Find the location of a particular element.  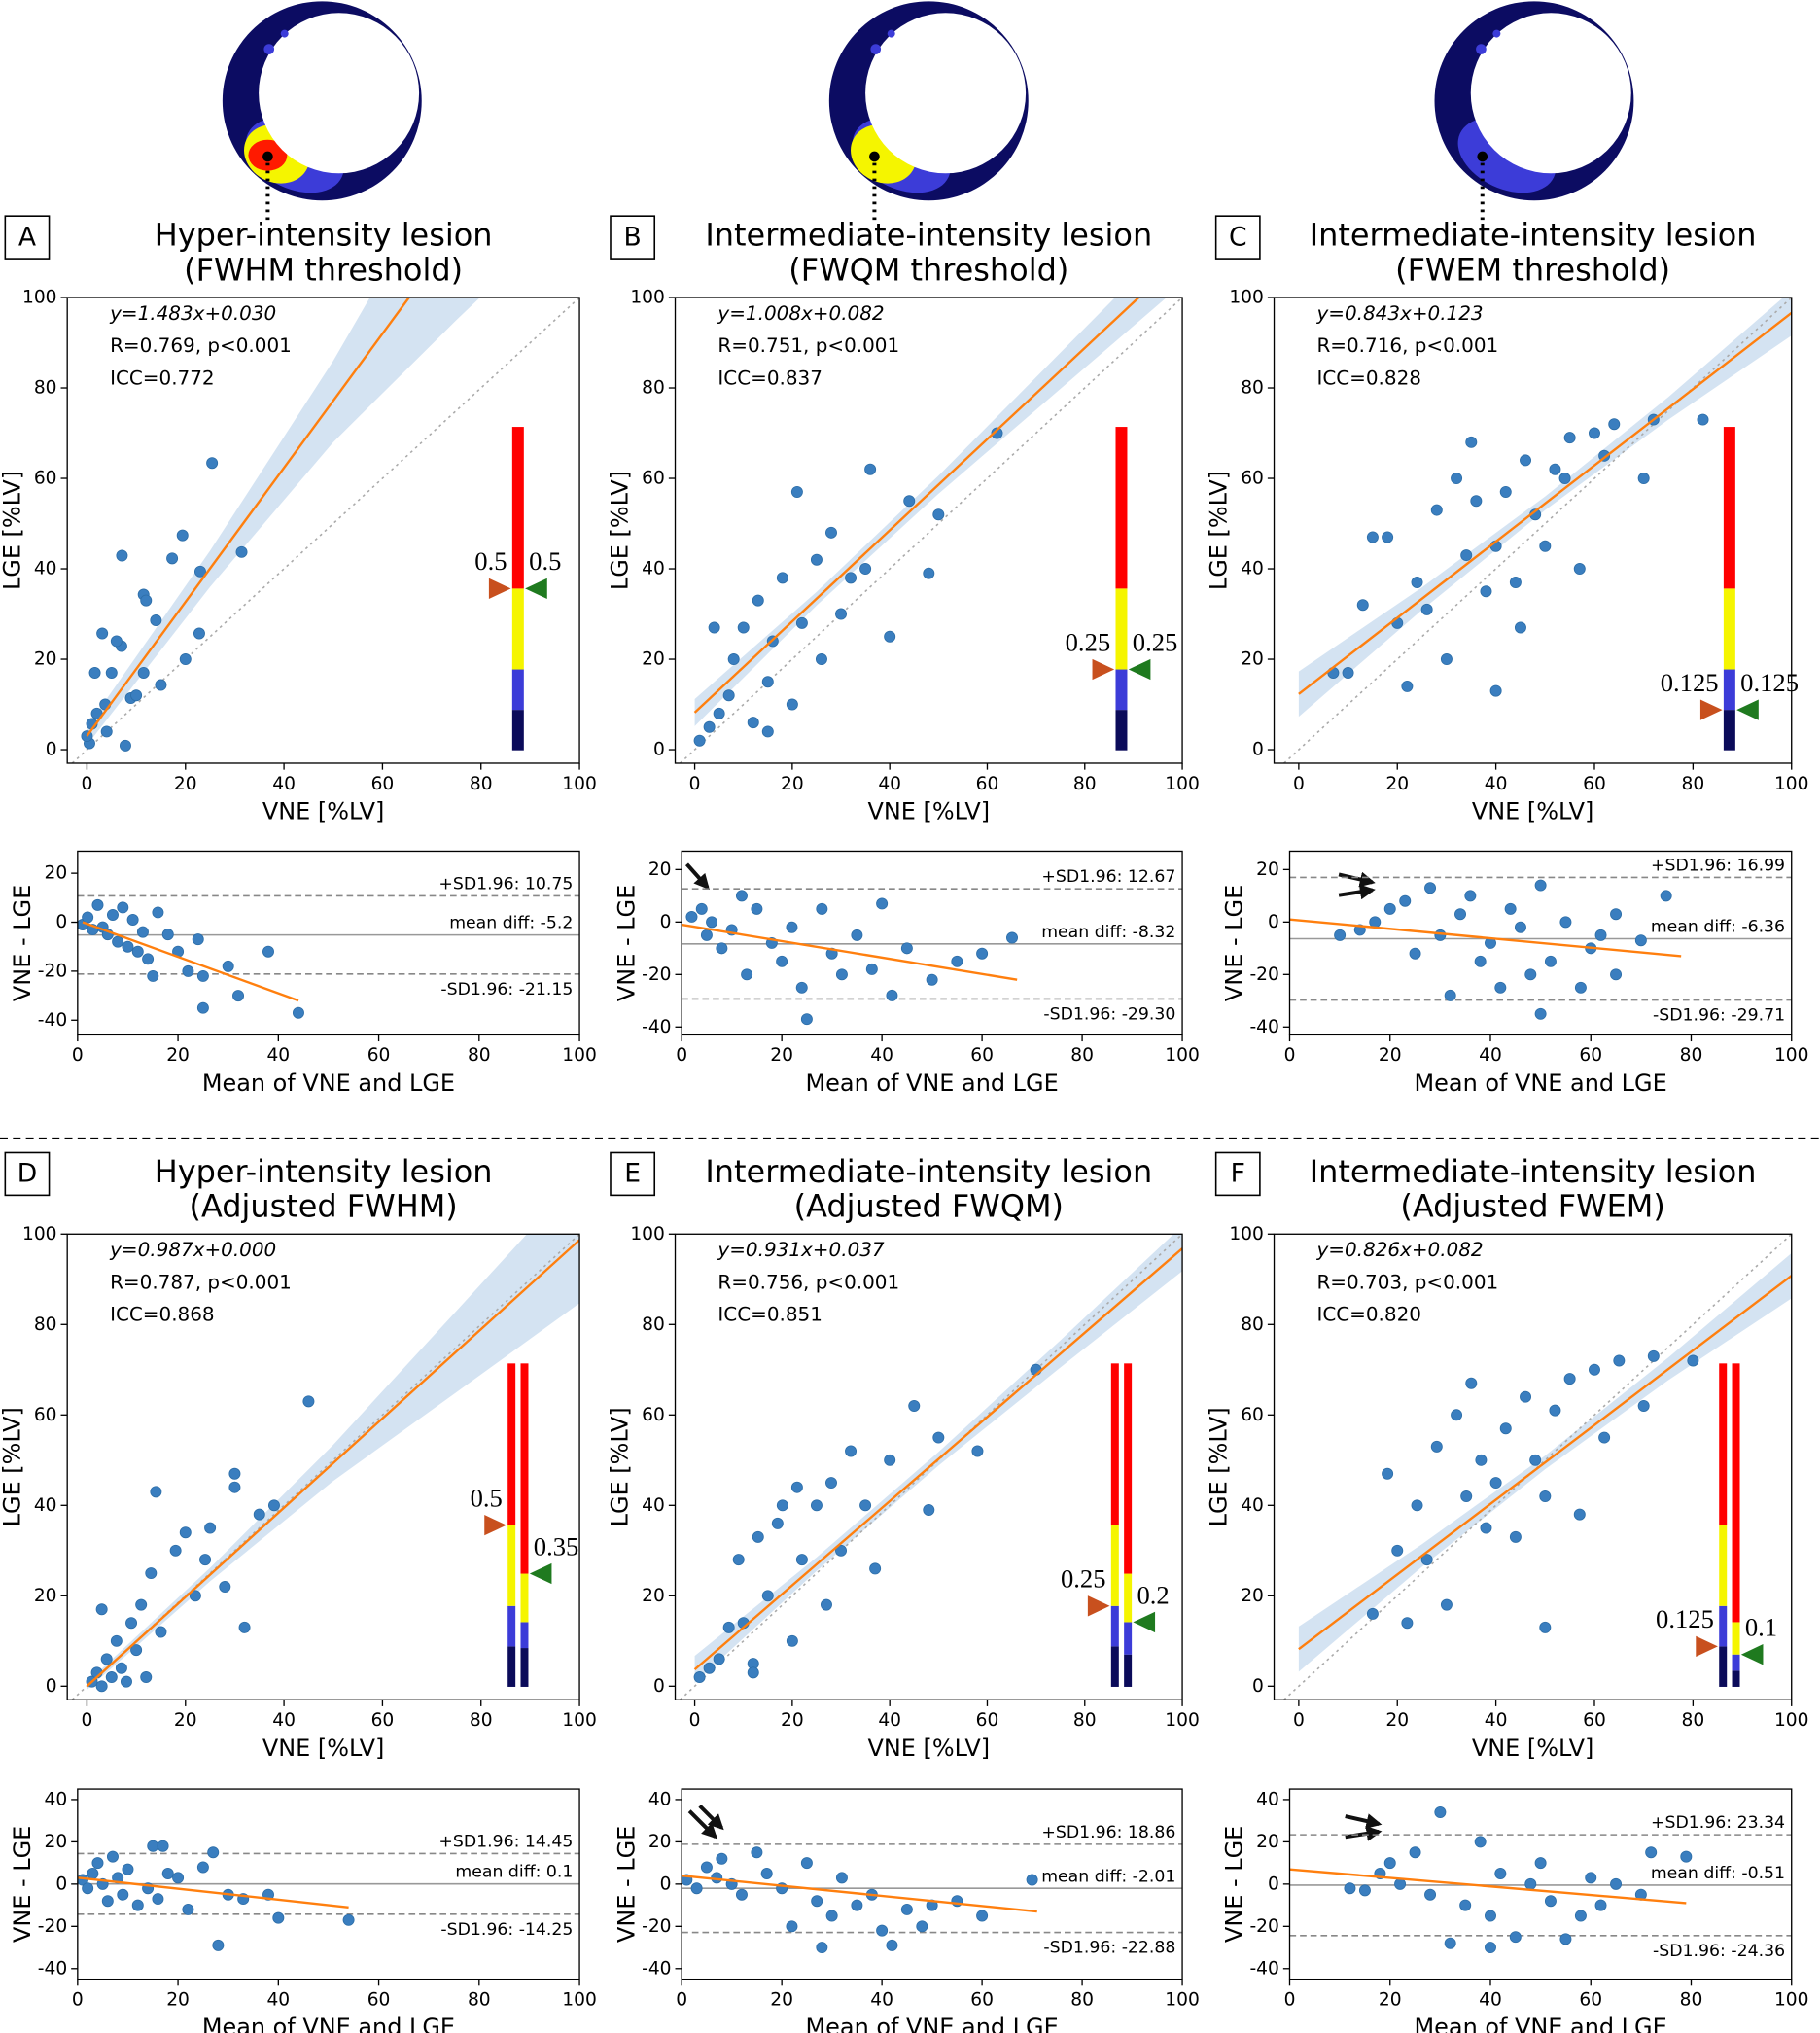

annotation: ICC=0.828 is located at coordinates (1368, 377).